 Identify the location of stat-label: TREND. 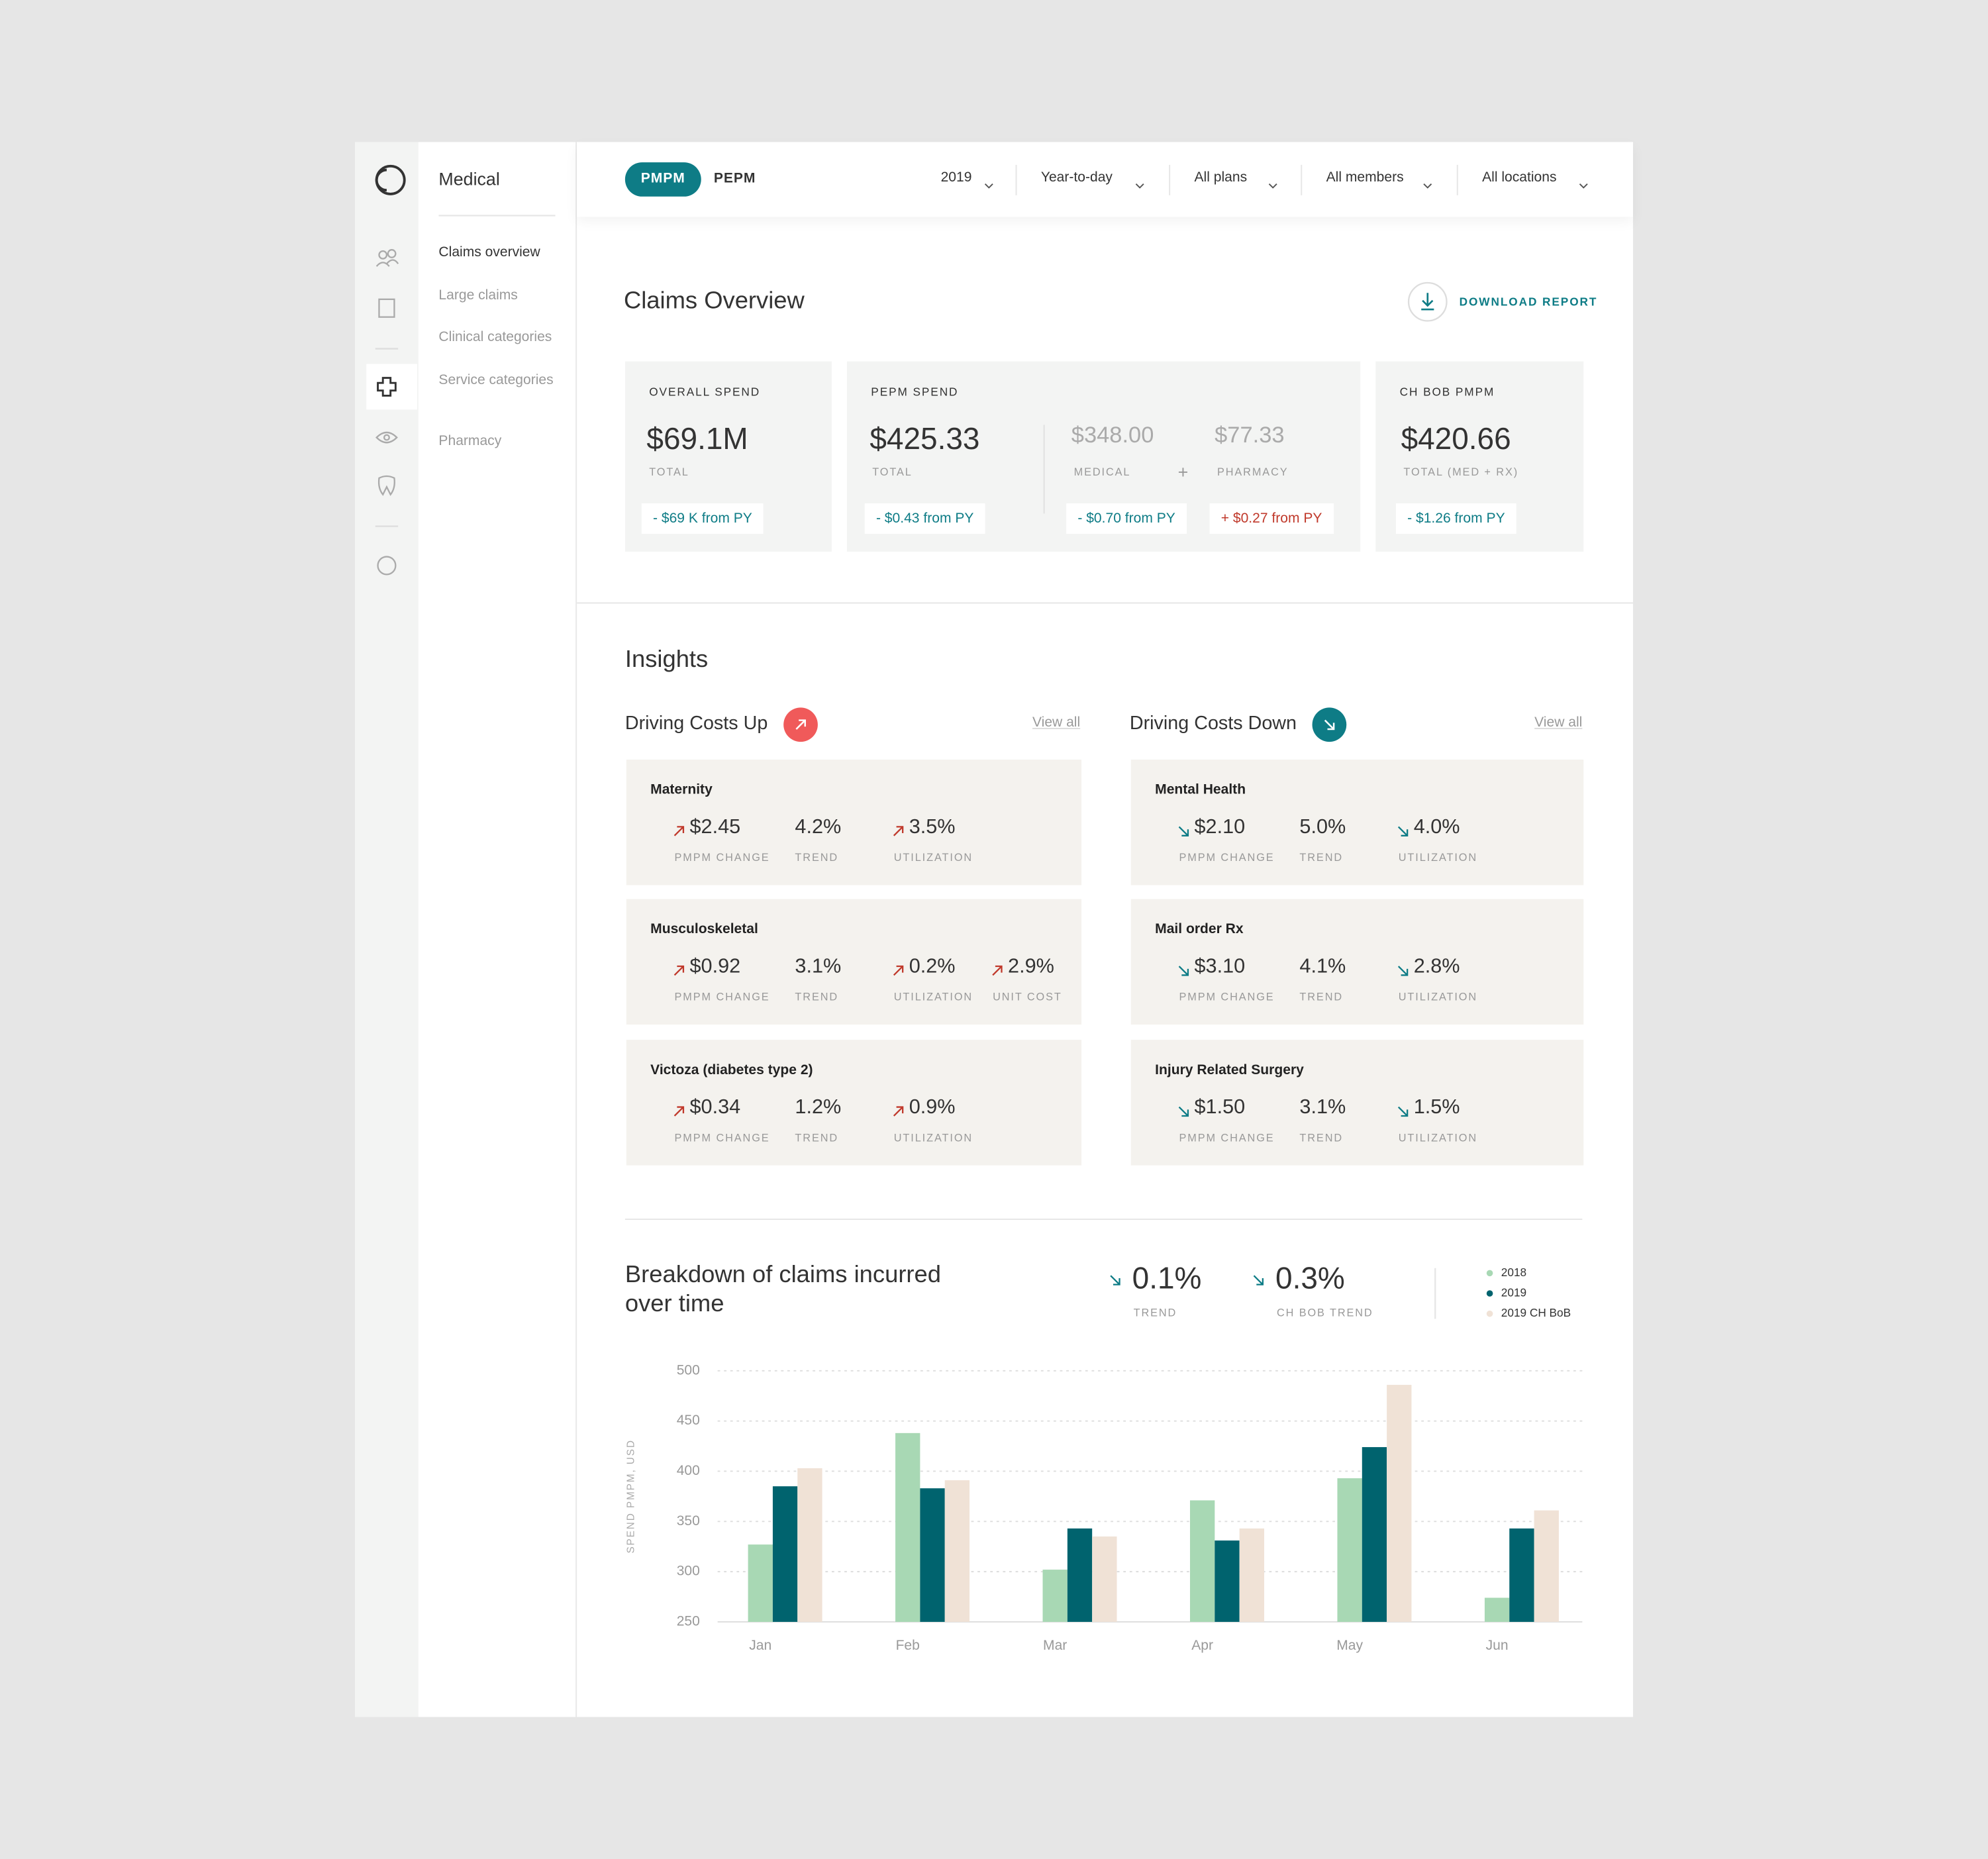
(1155, 1312).